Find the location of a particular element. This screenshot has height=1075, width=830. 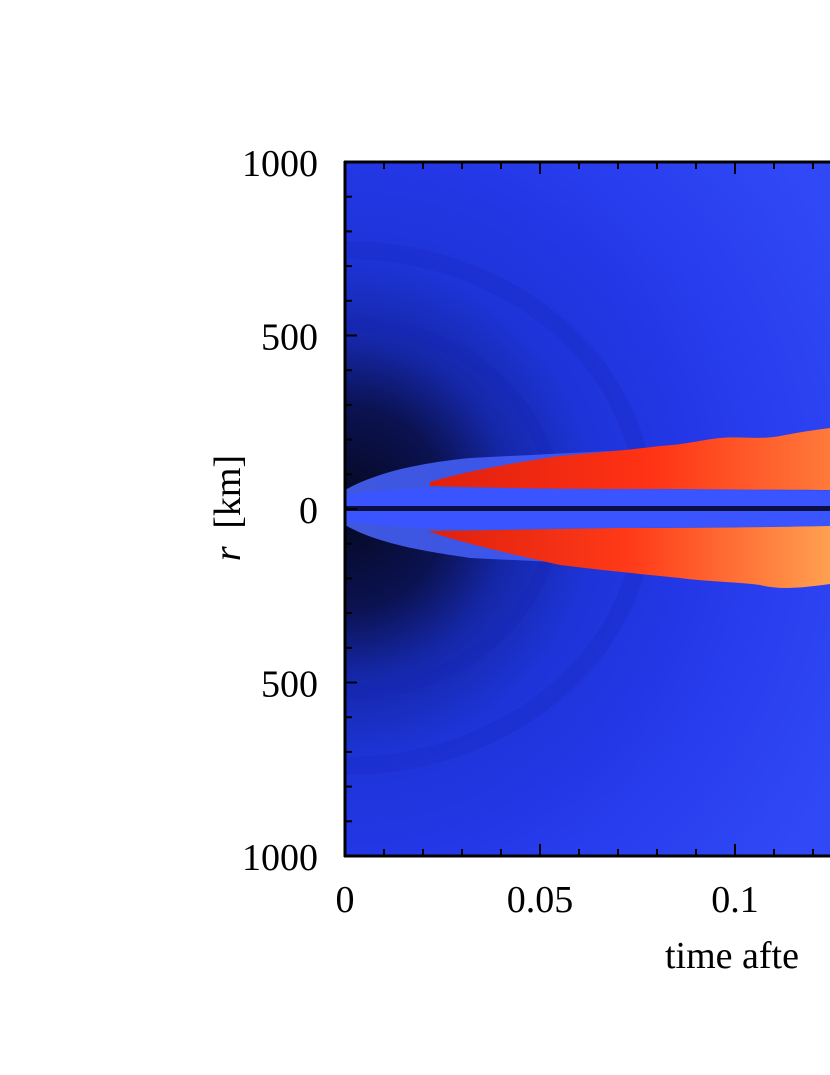

x-axis-title: time afte is located at coordinates (732, 956).